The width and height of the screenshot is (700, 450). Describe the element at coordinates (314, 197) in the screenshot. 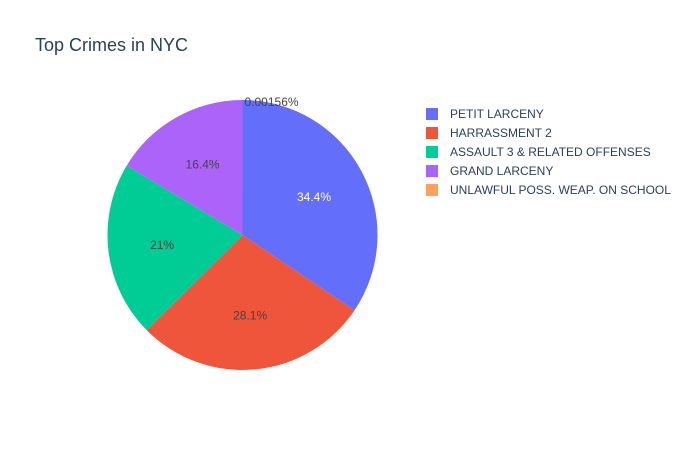

I see `slice-label-petit-larceny: 34.4%` at that location.